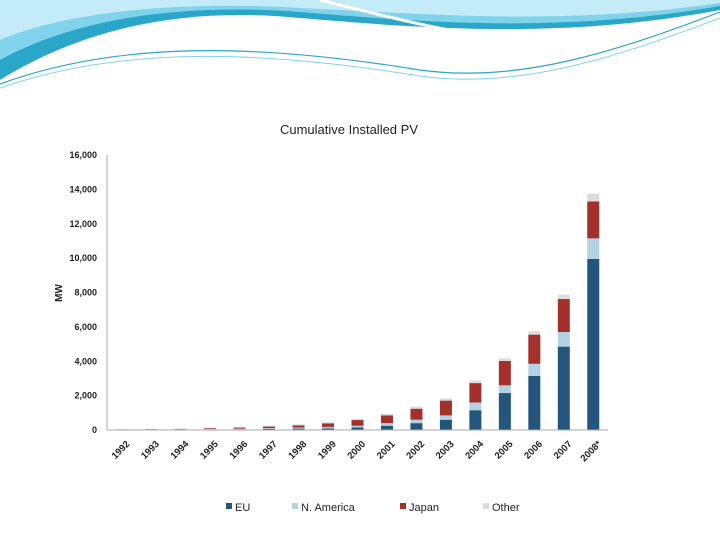 The height and width of the screenshot is (540, 720). Describe the element at coordinates (593, 197) in the screenshot. I see `bar-segment-other-2008` at that location.